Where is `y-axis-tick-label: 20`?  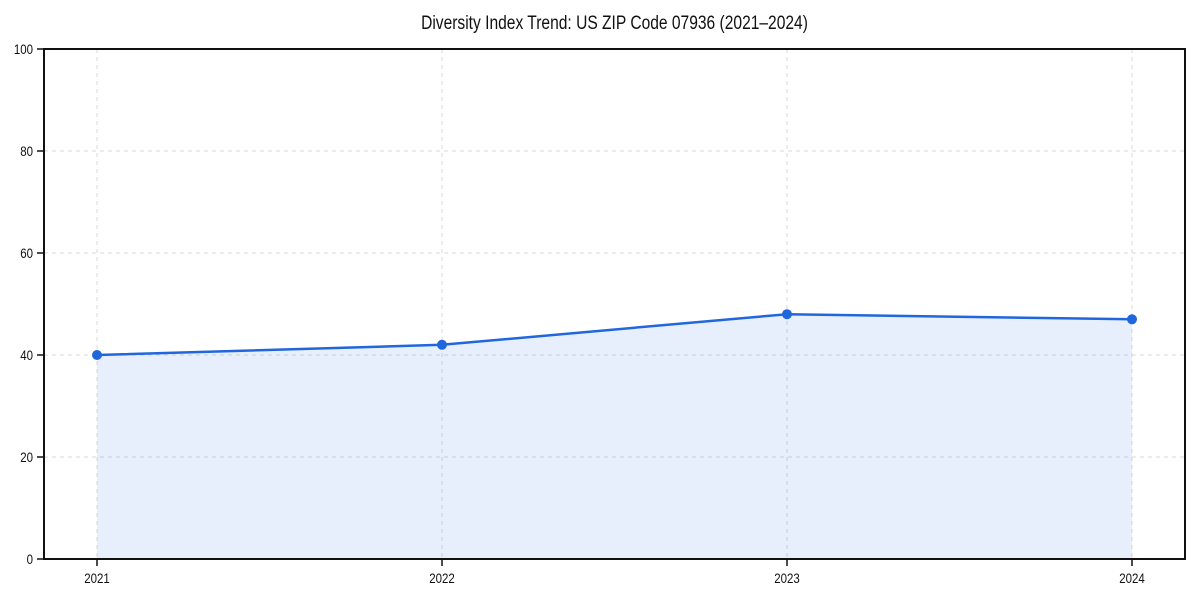
y-axis-tick-label: 20 is located at coordinates (26, 457).